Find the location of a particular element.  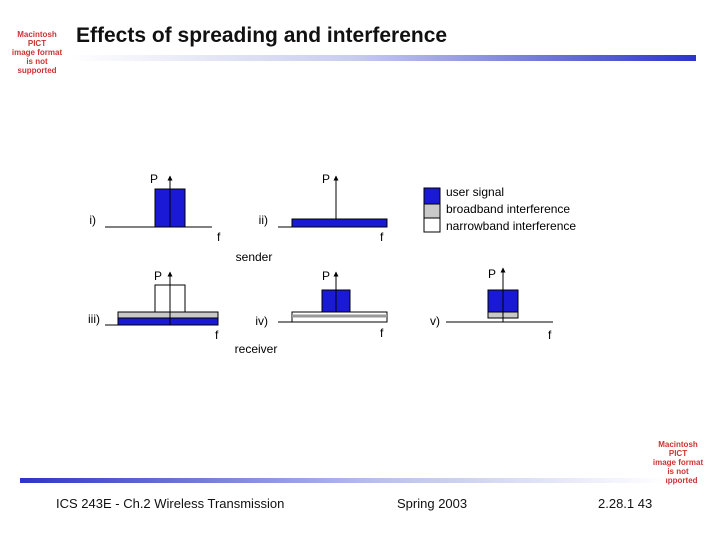

panel-iv-despread-signal: P f iv) is located at coordinates (321, 304).